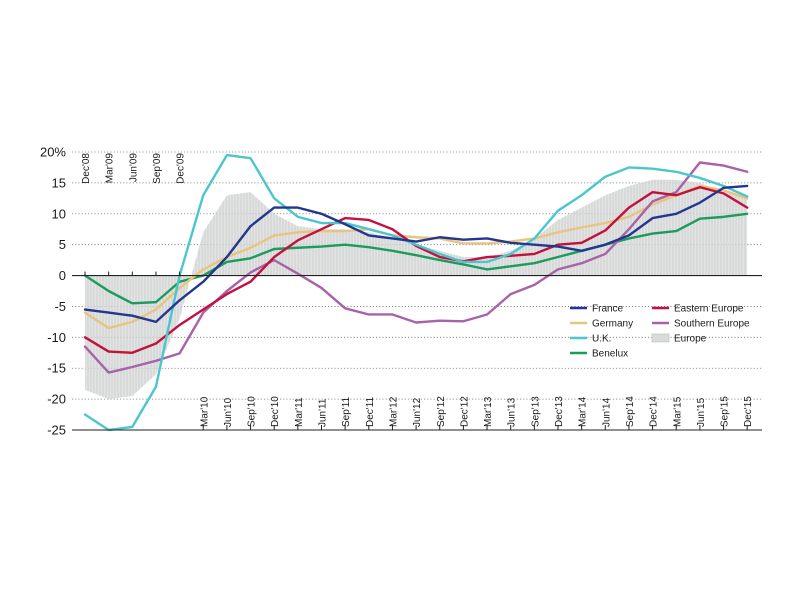  Describe the element at coordinates (654, 411) in the screenshot. I see `x-tick-label: Dec'14` at that location.